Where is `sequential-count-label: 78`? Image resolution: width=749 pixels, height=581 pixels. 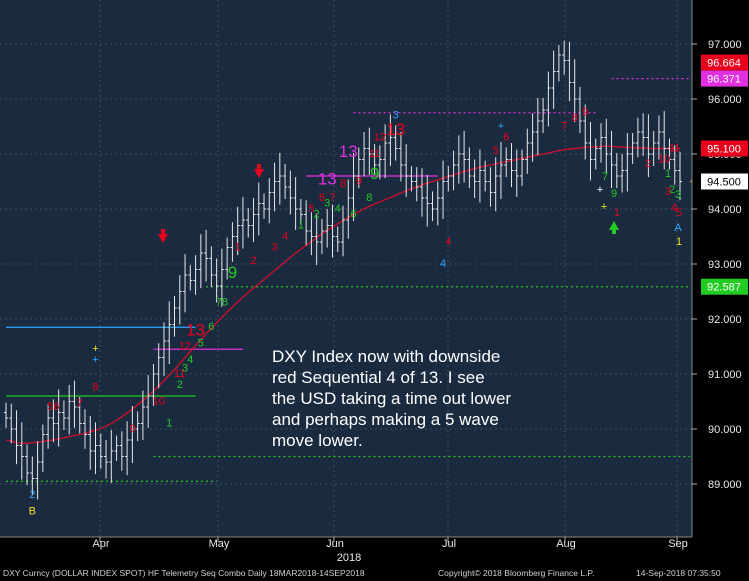
sequential-count-label: 78 is located at coordinates (222, 302).